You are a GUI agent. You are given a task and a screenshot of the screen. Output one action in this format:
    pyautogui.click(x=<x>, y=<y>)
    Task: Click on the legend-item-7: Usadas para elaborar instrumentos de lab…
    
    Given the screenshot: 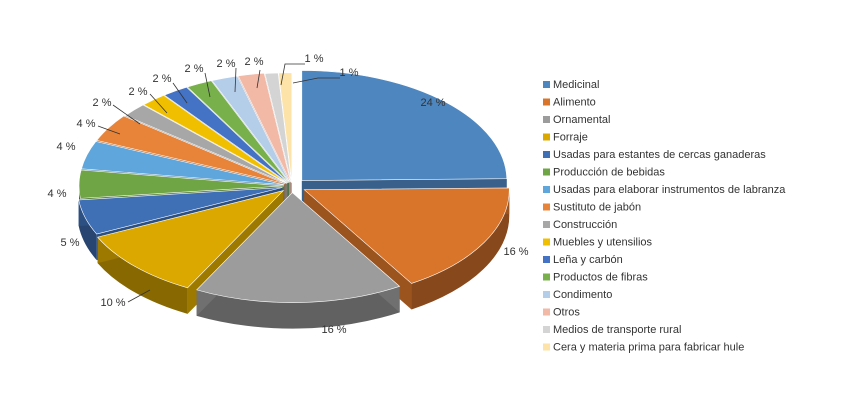 What is the action you would take?
    pyautogui.click(x=664, y=190)
    